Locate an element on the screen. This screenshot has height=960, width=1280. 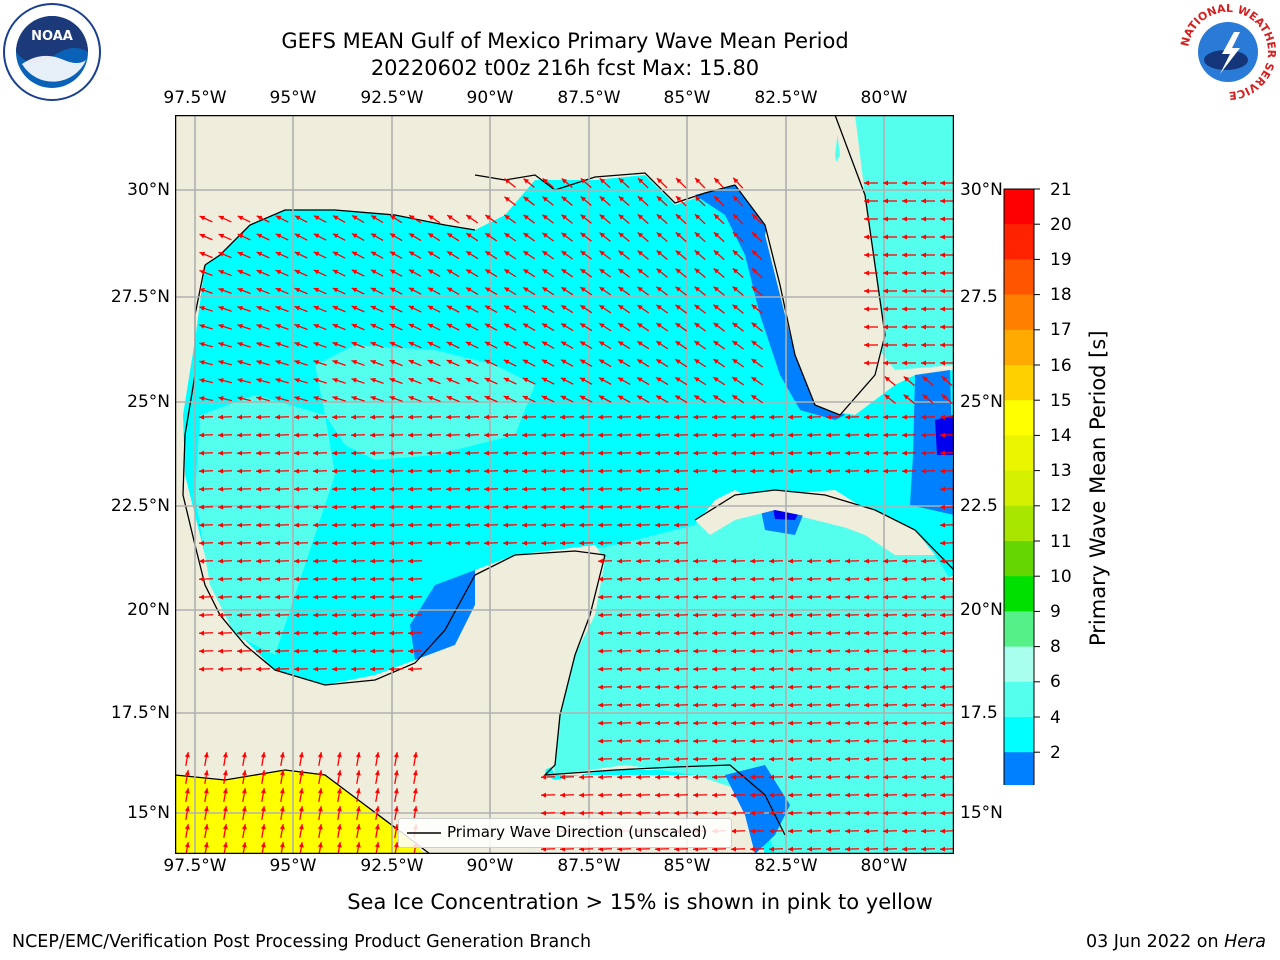
colorbar-segment is located at coordinates (1019, 347).